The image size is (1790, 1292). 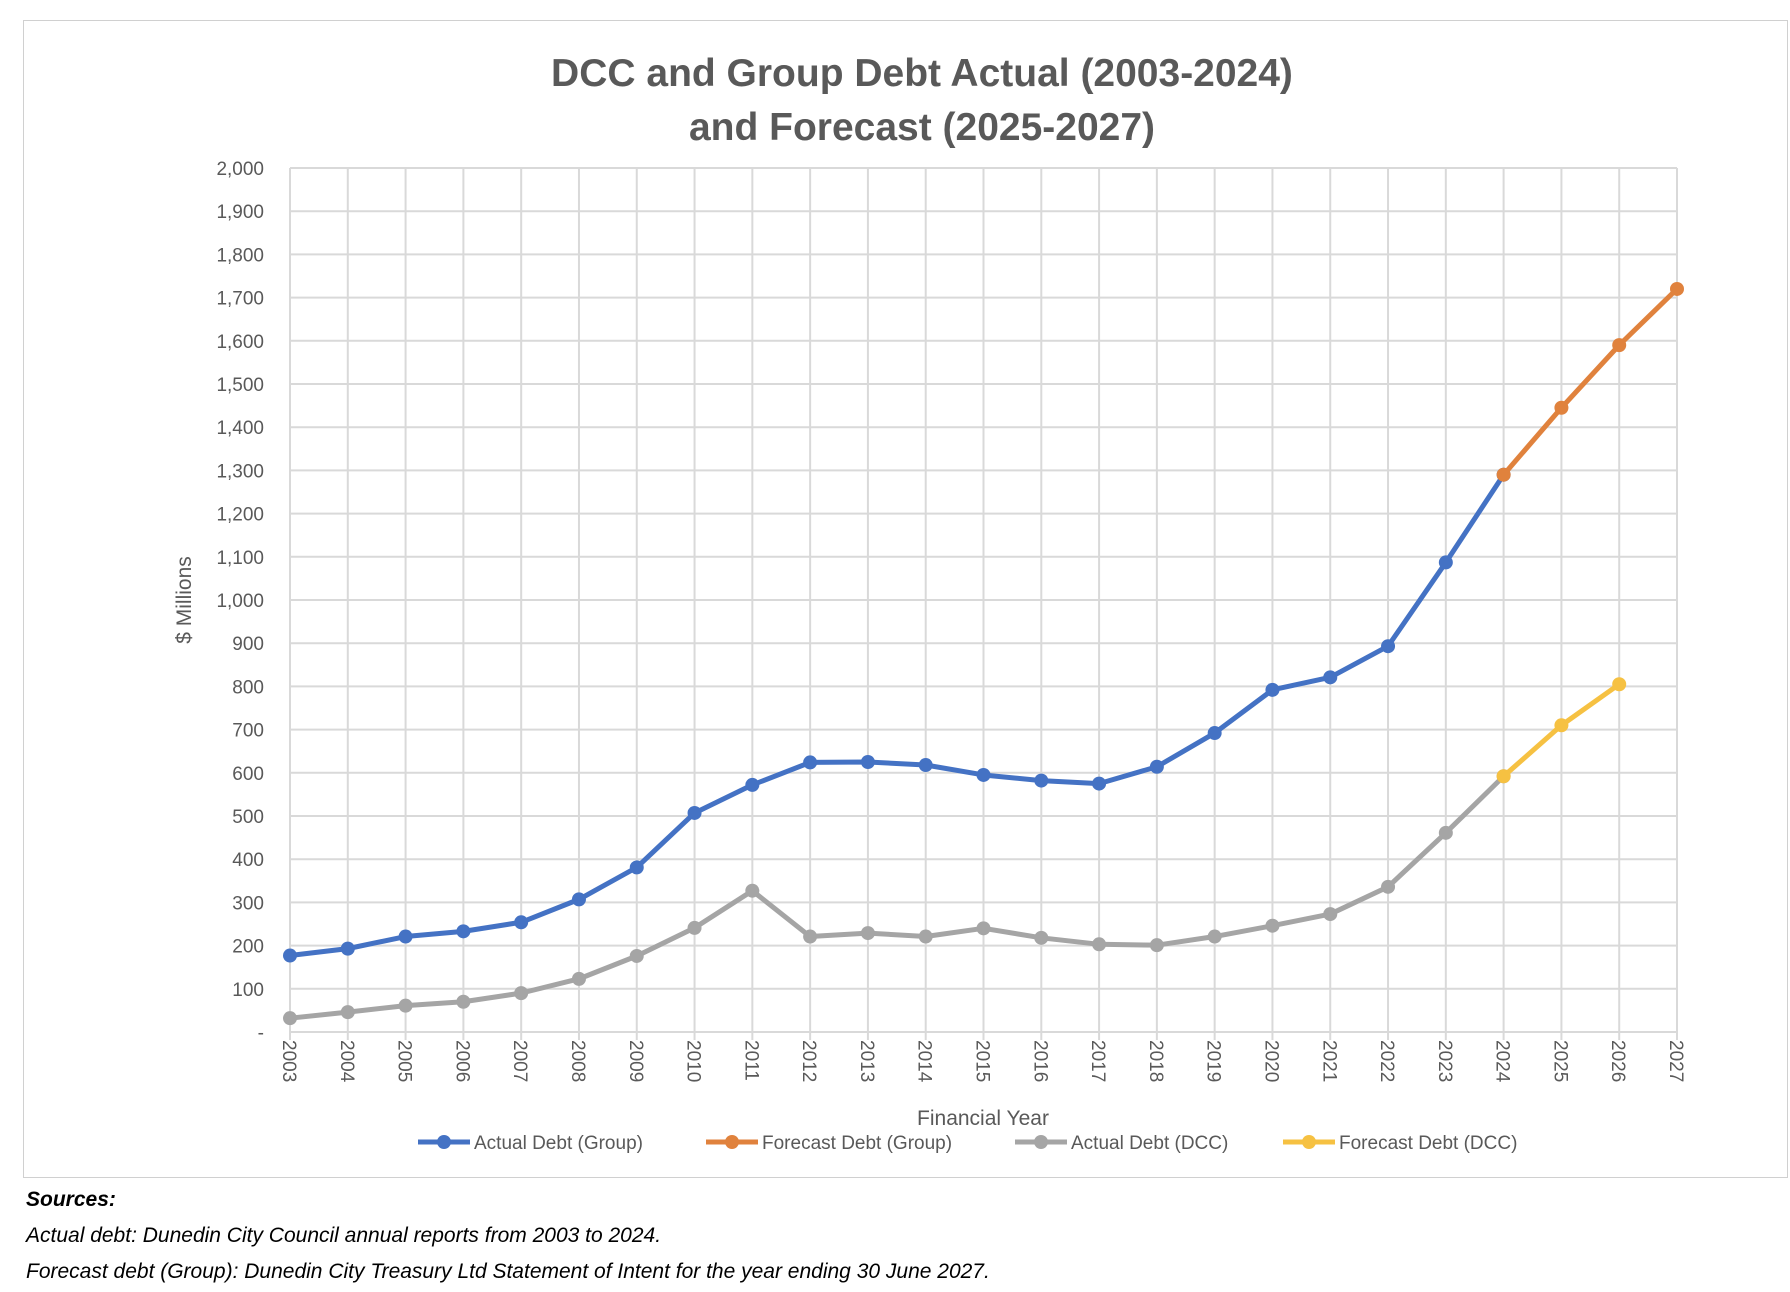 I want to click on y-tick-label: 1,300, so click(x=240, y=471).